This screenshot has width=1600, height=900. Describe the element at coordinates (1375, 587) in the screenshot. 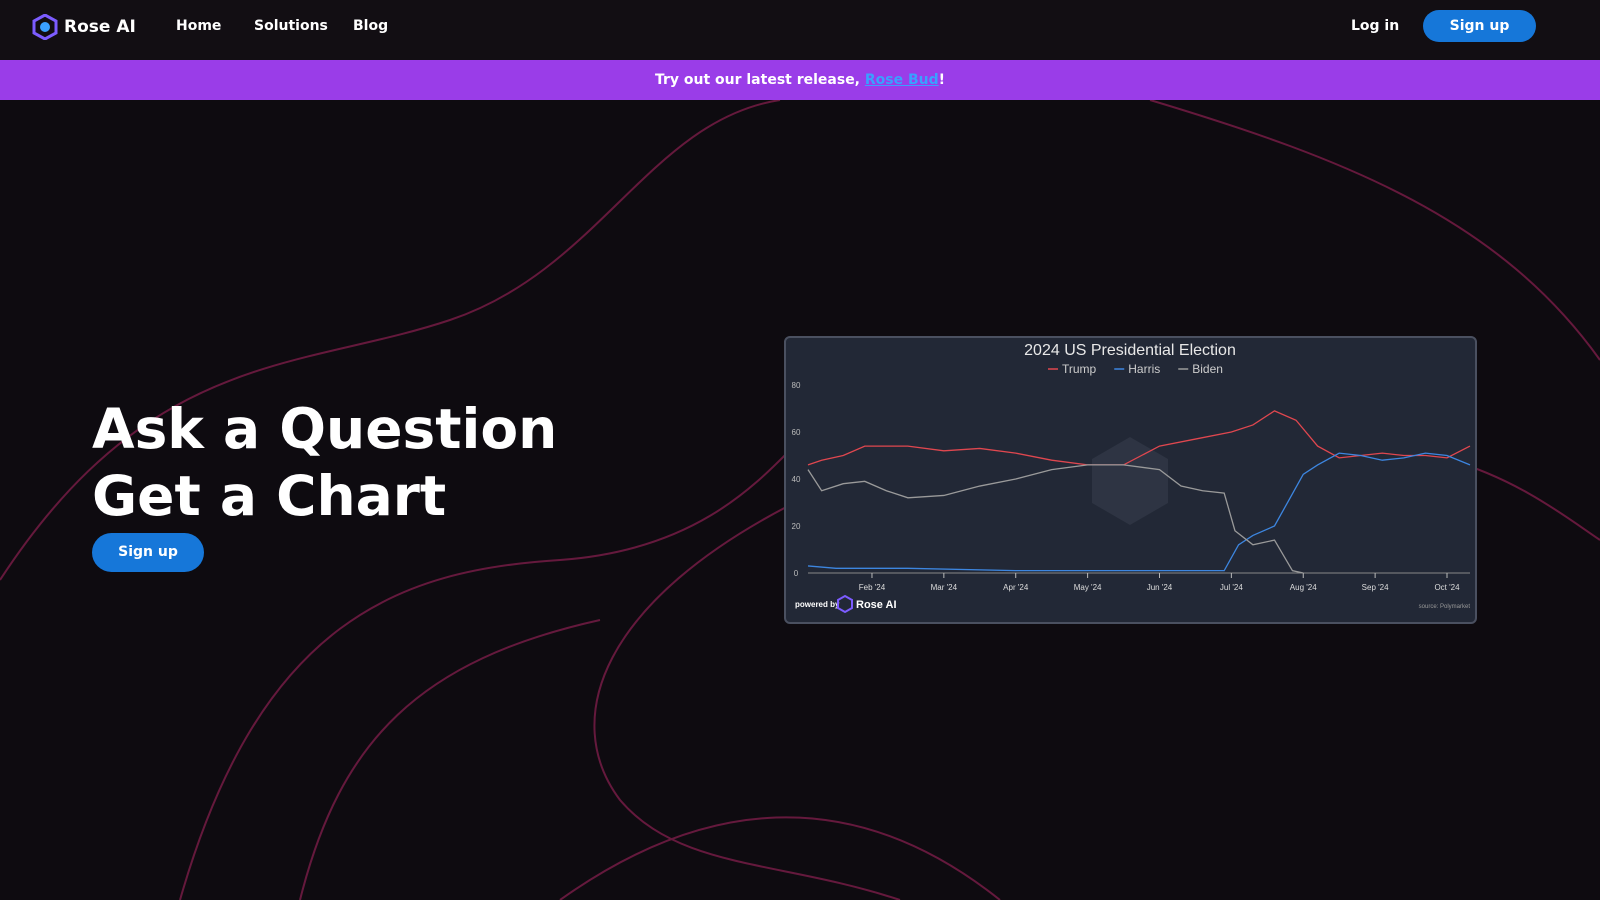

I see `x-tick-label: Sep '24` at that location.